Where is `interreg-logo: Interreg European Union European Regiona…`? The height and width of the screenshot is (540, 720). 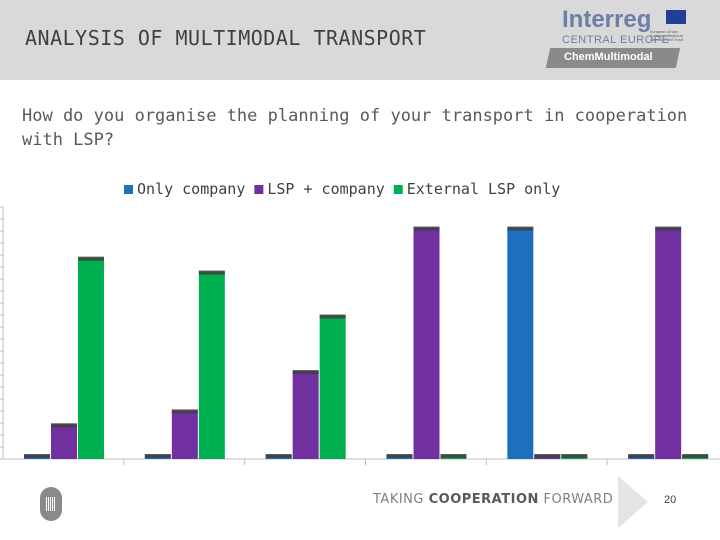 interreg-logo: Interreg European Union European Regiona… is located at coordinates (616, 38).